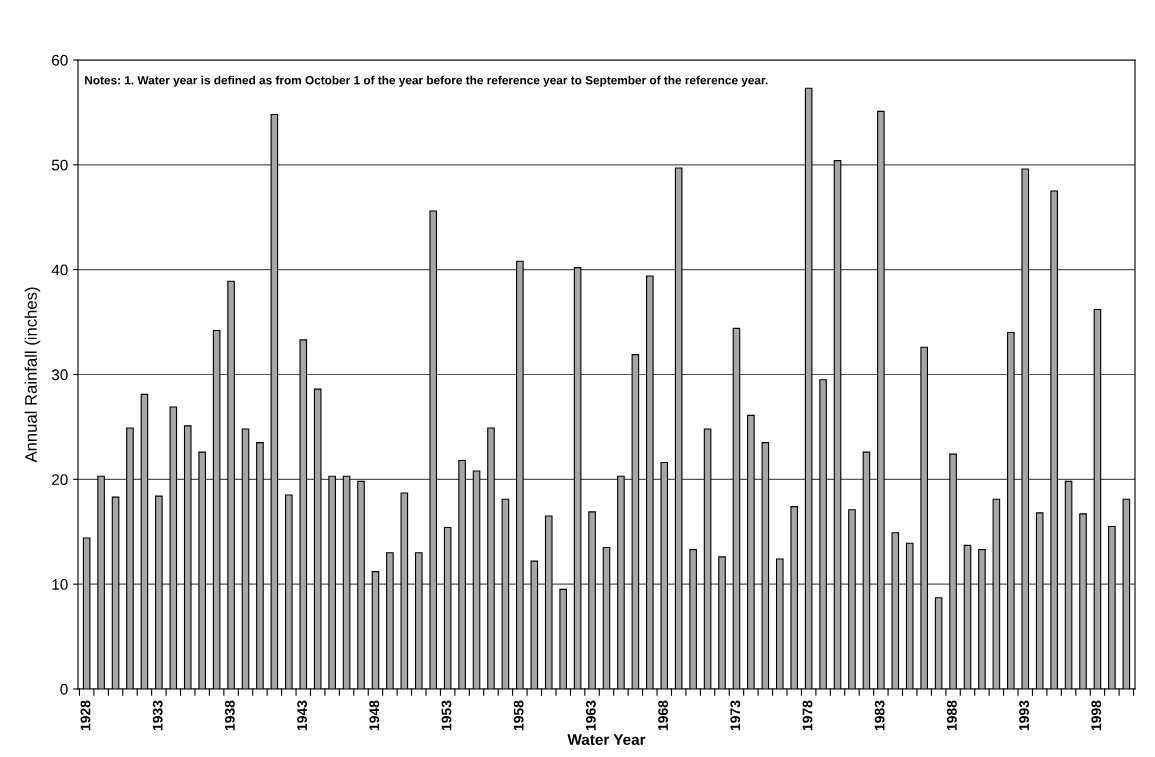 This screenshot has height=757, width=1155. What do you see at coordinates (32, 375) in the screenshot?
I see `y-axis-title: Annual Rainfall (inches)` at bounding box center [32, 375].